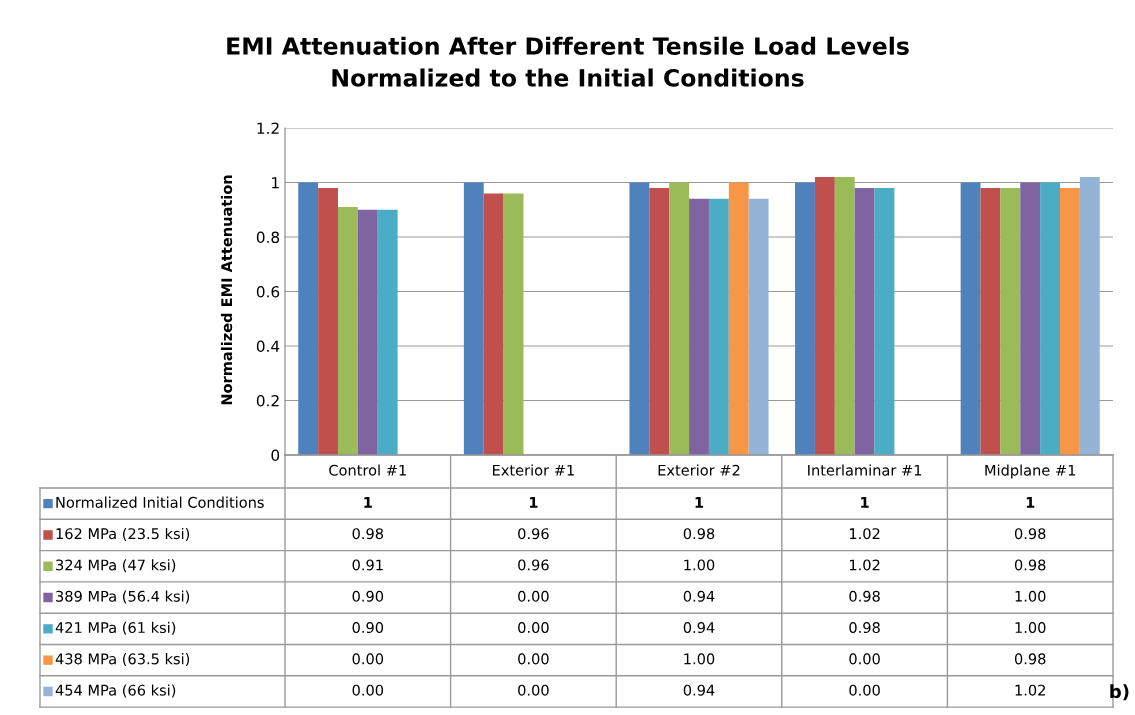  What do you see at coordinates (568, 61) in the screenshot?
I see `chart-title: EMI Attenuation After Different Tensile Load Levels Normalized to the Initial Conditions` at bounding box center [568, 61].